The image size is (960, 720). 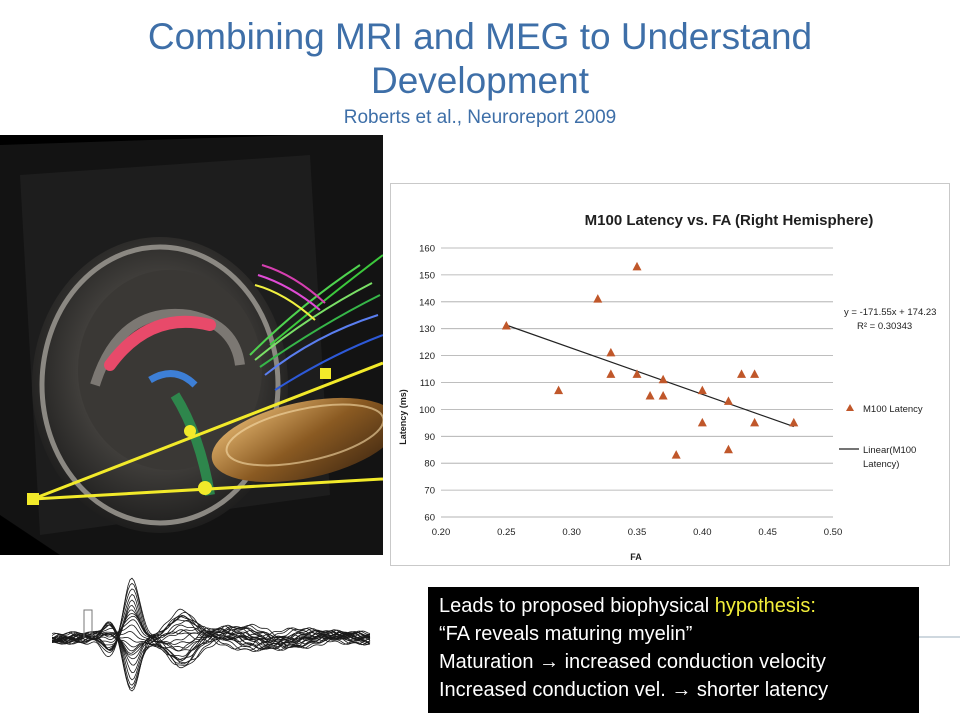 I want to click on y-tick-label: 80, so click(x=429, y=464).